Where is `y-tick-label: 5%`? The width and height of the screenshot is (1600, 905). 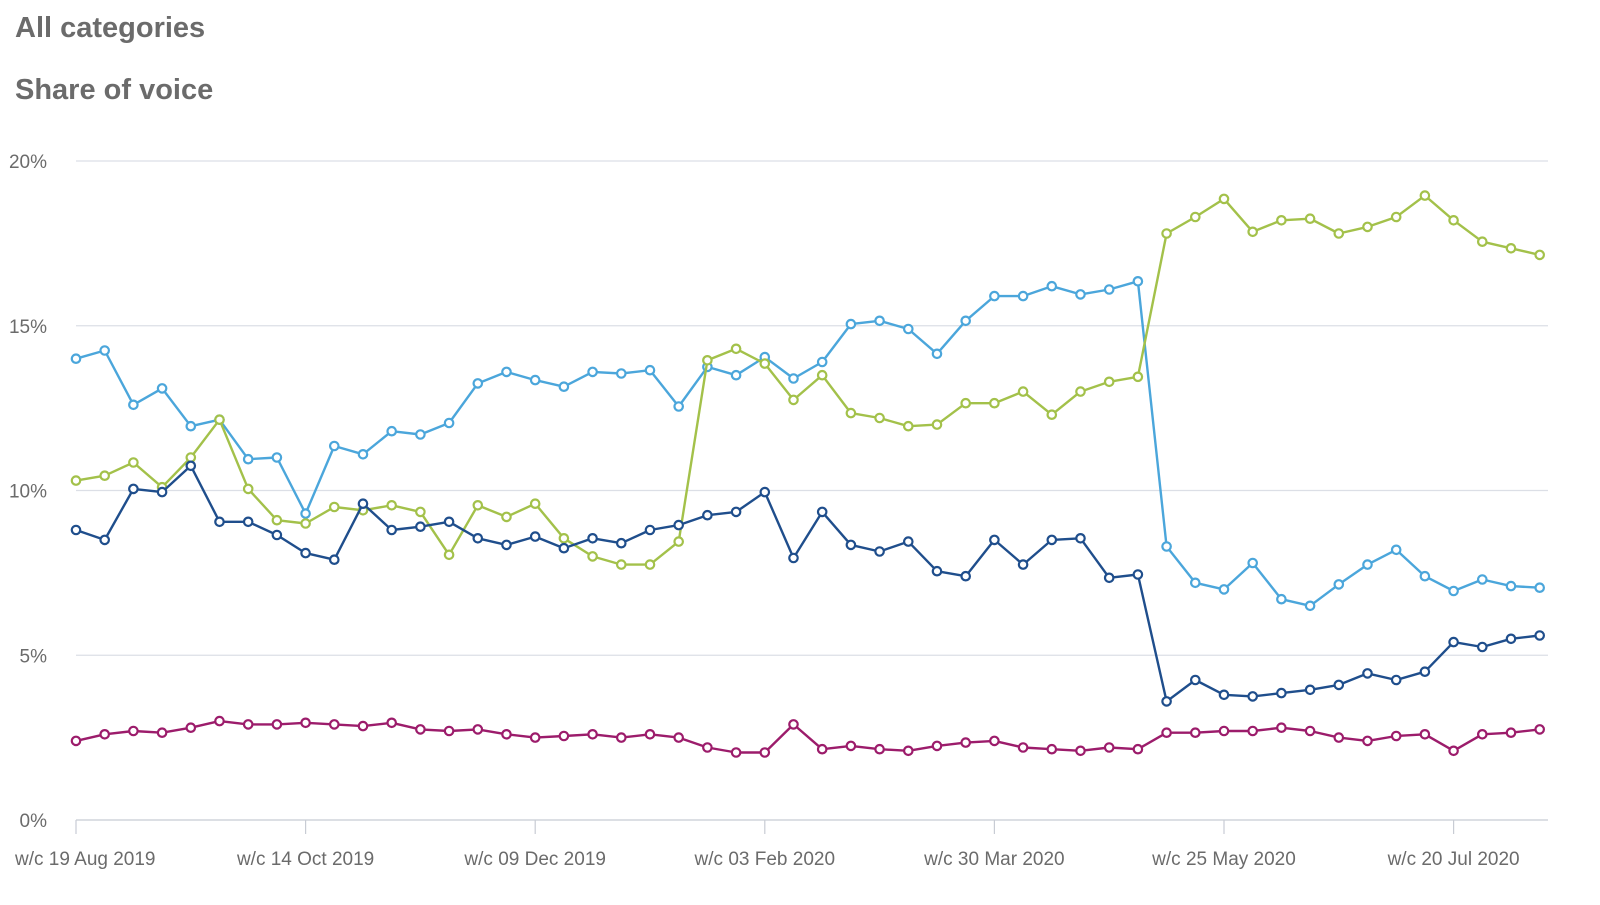
y-tick-label: 5% is located at coordinates (34, 656).